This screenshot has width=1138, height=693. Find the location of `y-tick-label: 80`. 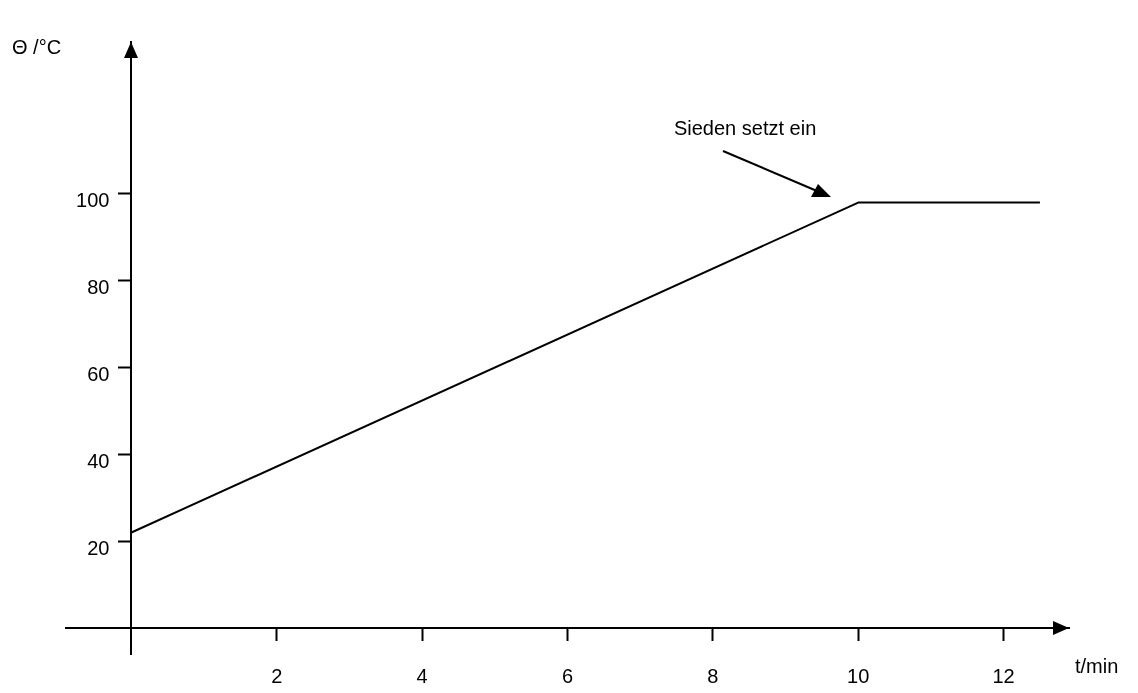

y-tick-label: 80 is located at coordinates (98, 287).